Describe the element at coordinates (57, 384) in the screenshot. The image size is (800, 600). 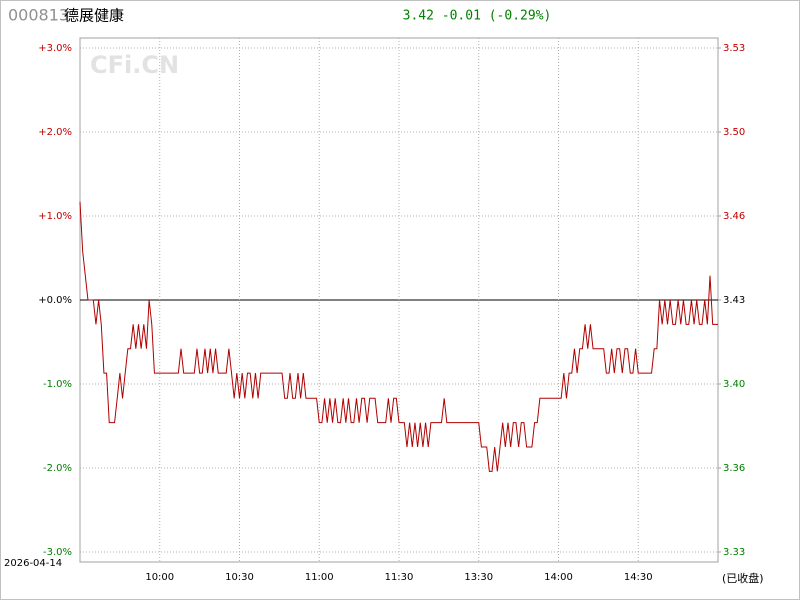
I see `y-tick-label: -1.0%` at that location.